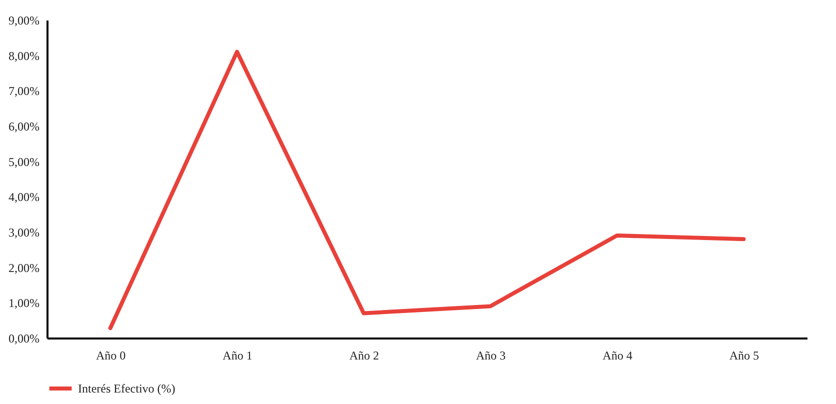  Describe the element at coordinates (24, 127) in the screenshot. I see `y-tick-label: 6,00%` at that location.